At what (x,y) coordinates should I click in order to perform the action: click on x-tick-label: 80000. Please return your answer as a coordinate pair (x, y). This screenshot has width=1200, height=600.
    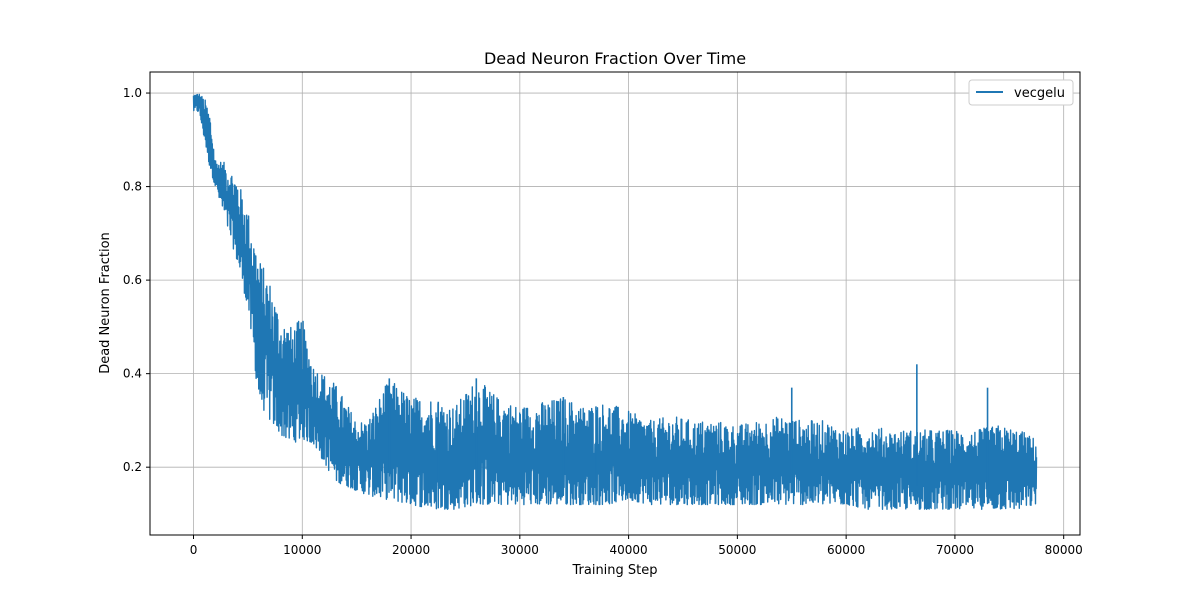
    Looking at the image, I should click on (1064, 550).